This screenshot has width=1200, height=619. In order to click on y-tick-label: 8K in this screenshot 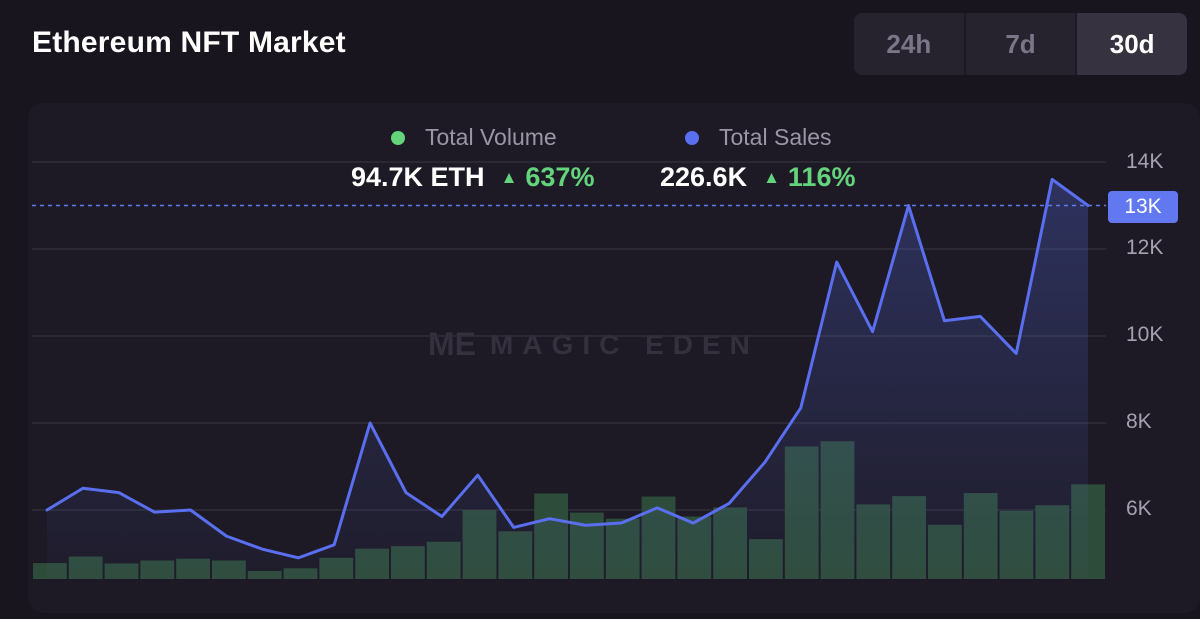, I will do `click(1139, 421)`.